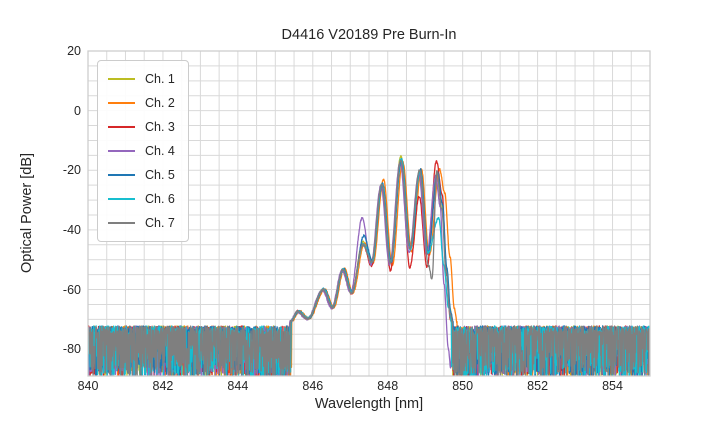  I want to click on x-tick-label: 844, so click(238, 386).